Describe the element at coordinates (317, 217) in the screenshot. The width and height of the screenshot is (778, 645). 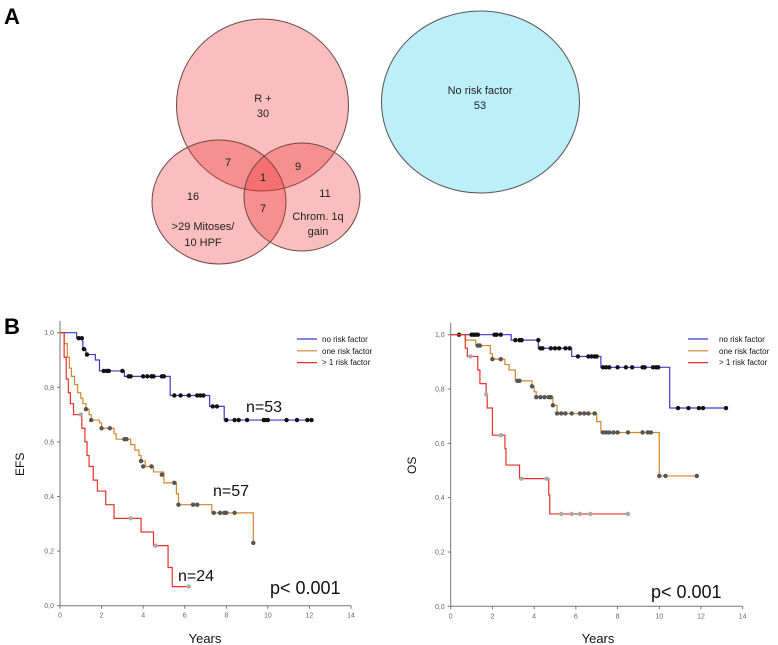
I see `venn-chrom-label-1: Chrom. 1q` at that location.